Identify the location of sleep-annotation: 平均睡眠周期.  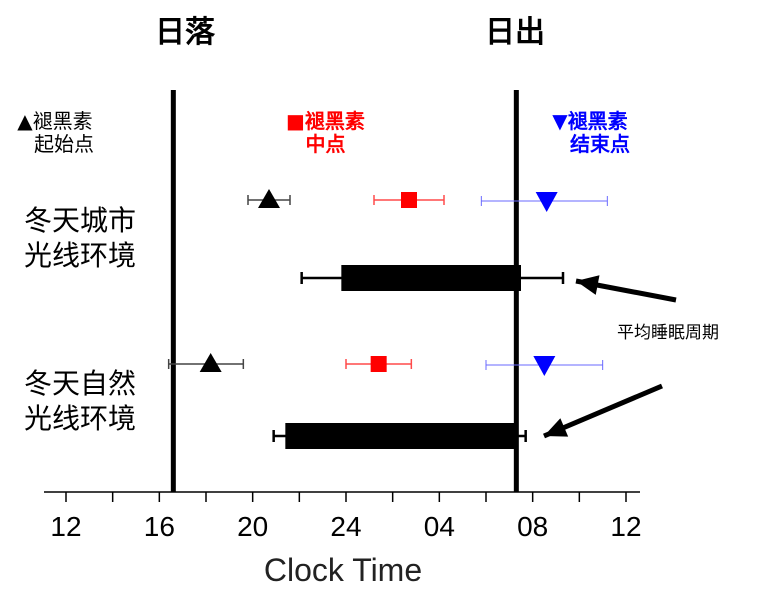
(668, 333).